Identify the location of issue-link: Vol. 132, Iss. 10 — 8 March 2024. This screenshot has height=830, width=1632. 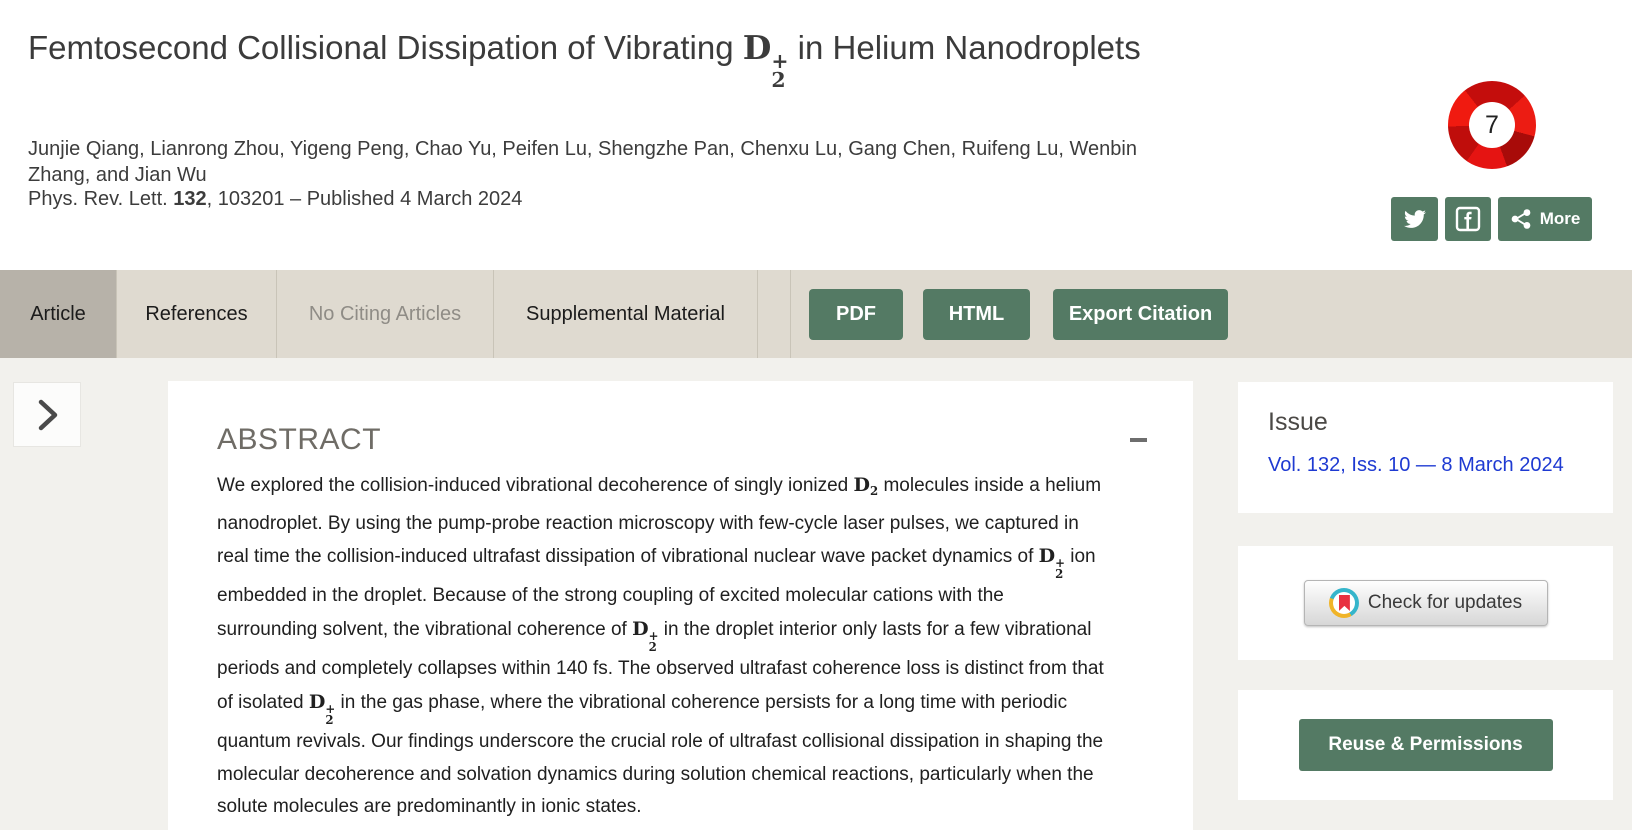
(1416, 465).